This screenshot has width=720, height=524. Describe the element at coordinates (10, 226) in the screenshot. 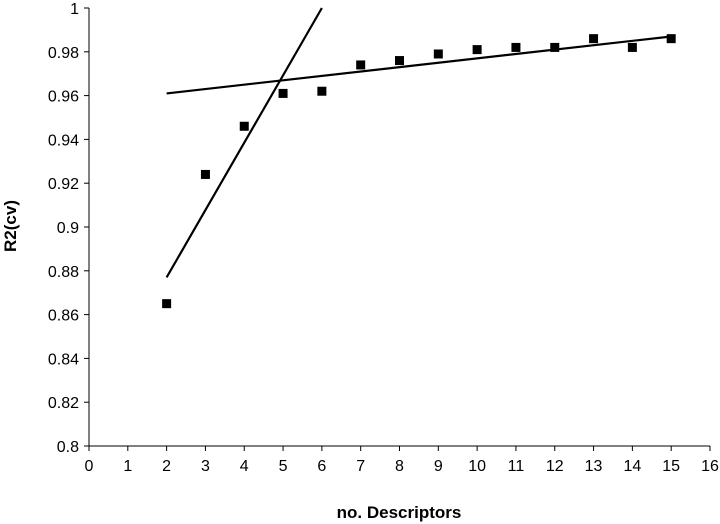

I see `y-axis-title: R2(cv)` at that location.